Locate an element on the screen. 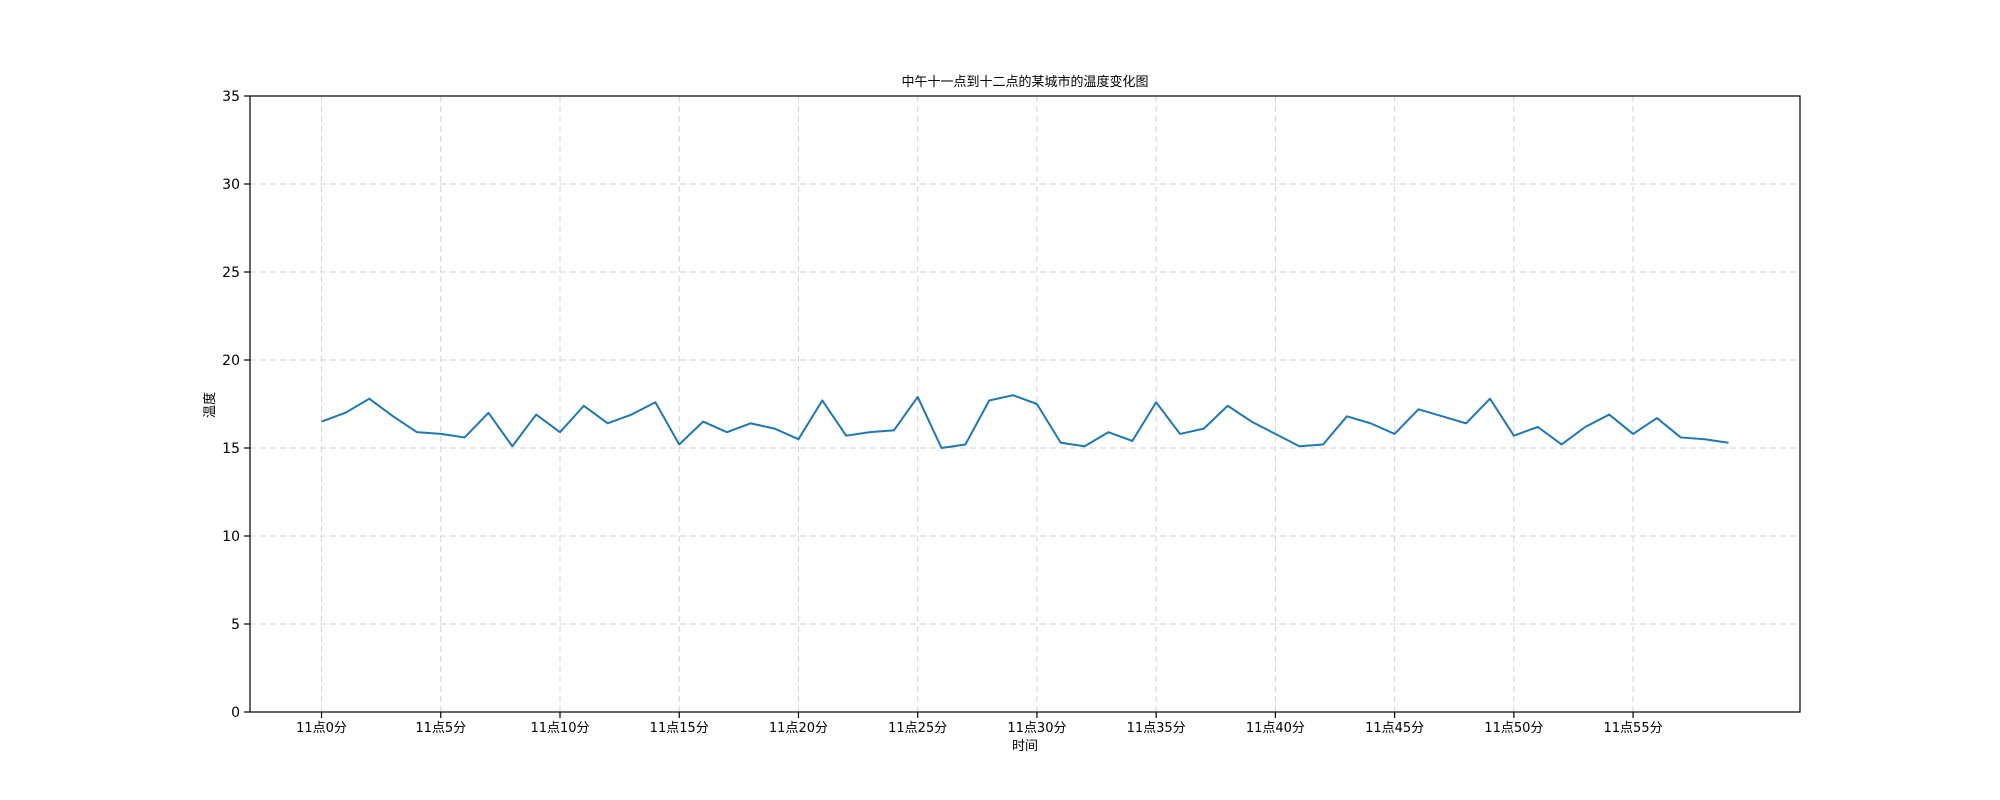  y-tick-label: 25 is located at coordinates (231, 273).